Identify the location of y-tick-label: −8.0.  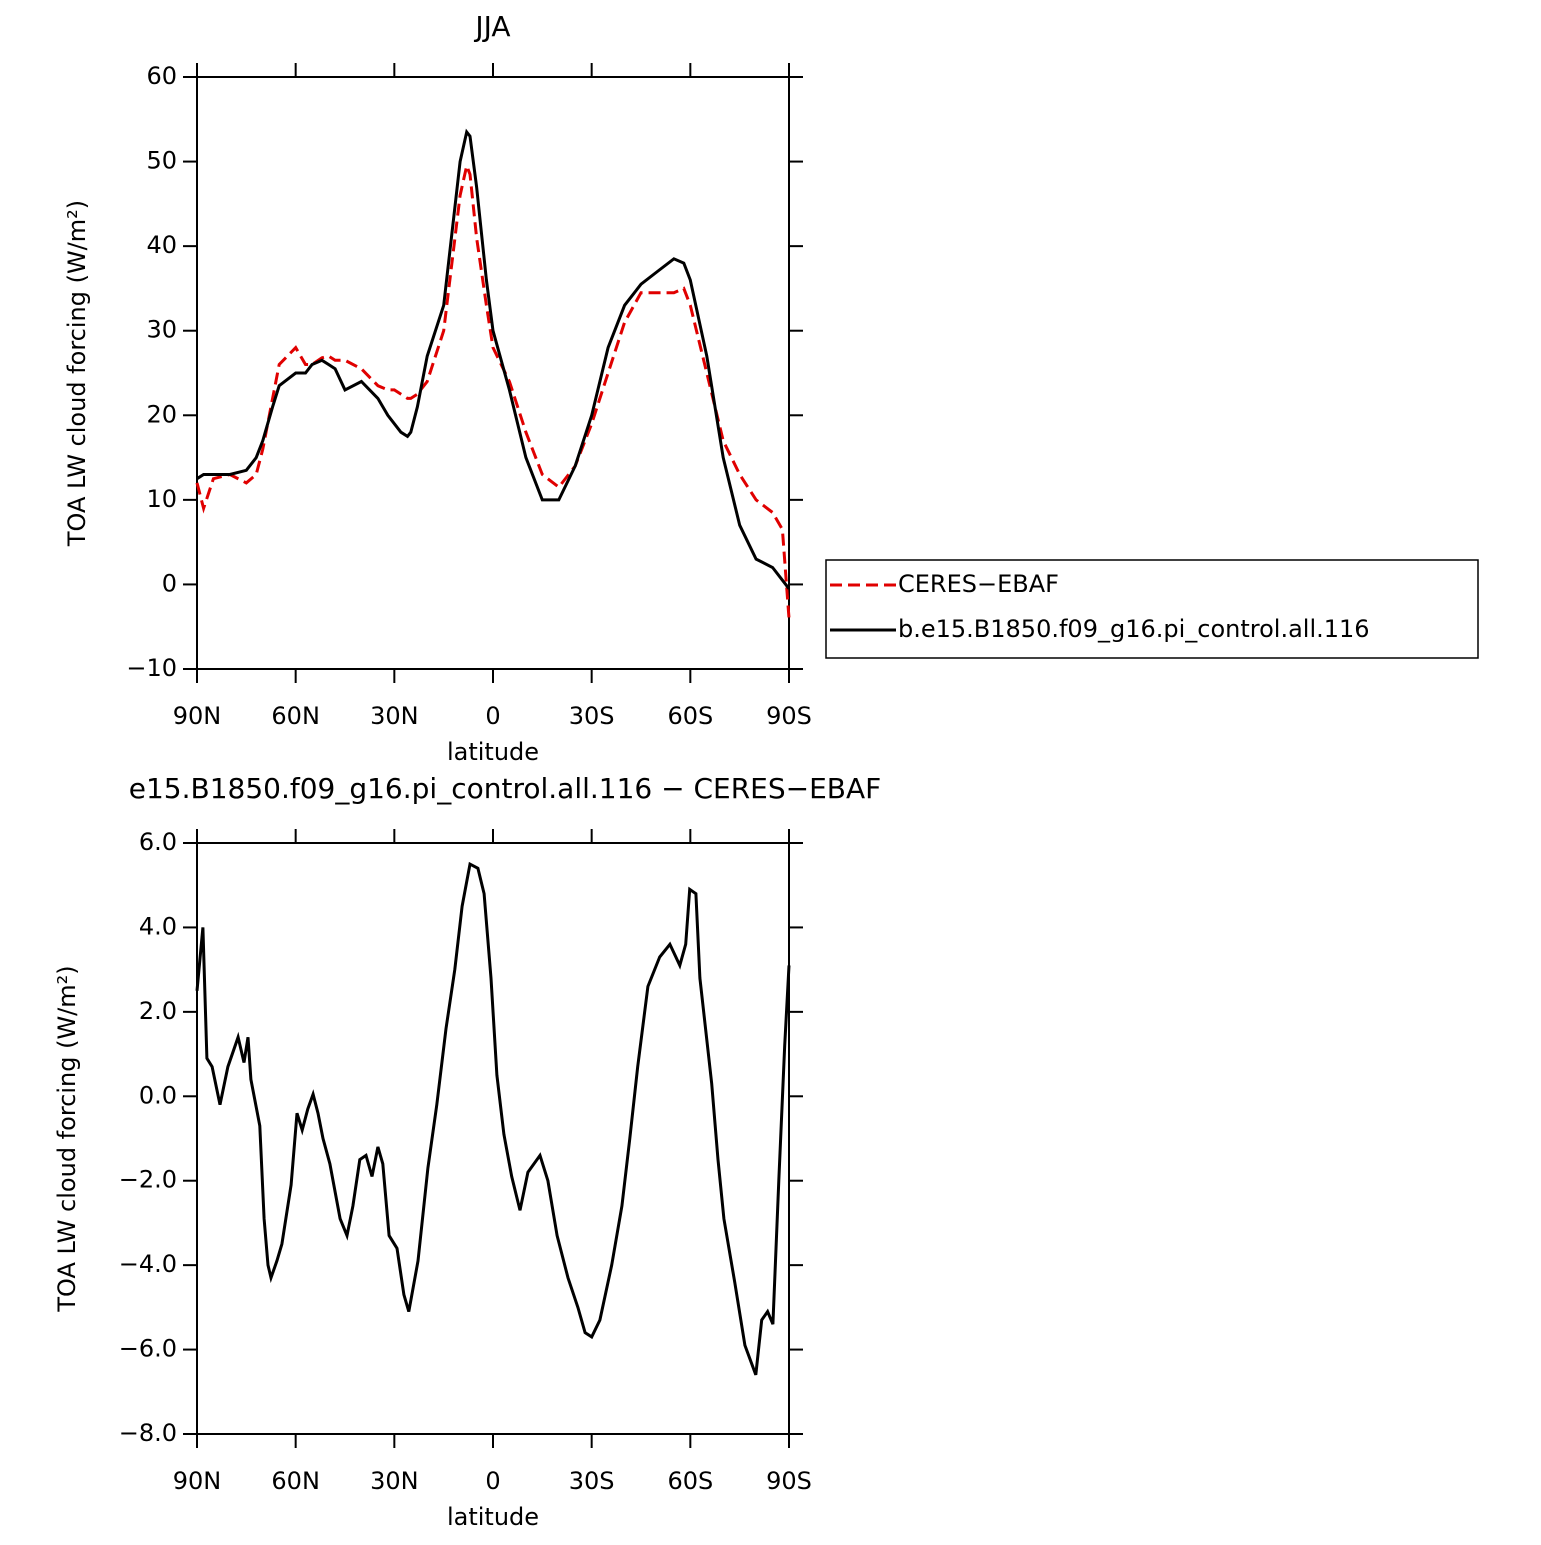
(148, 1433).